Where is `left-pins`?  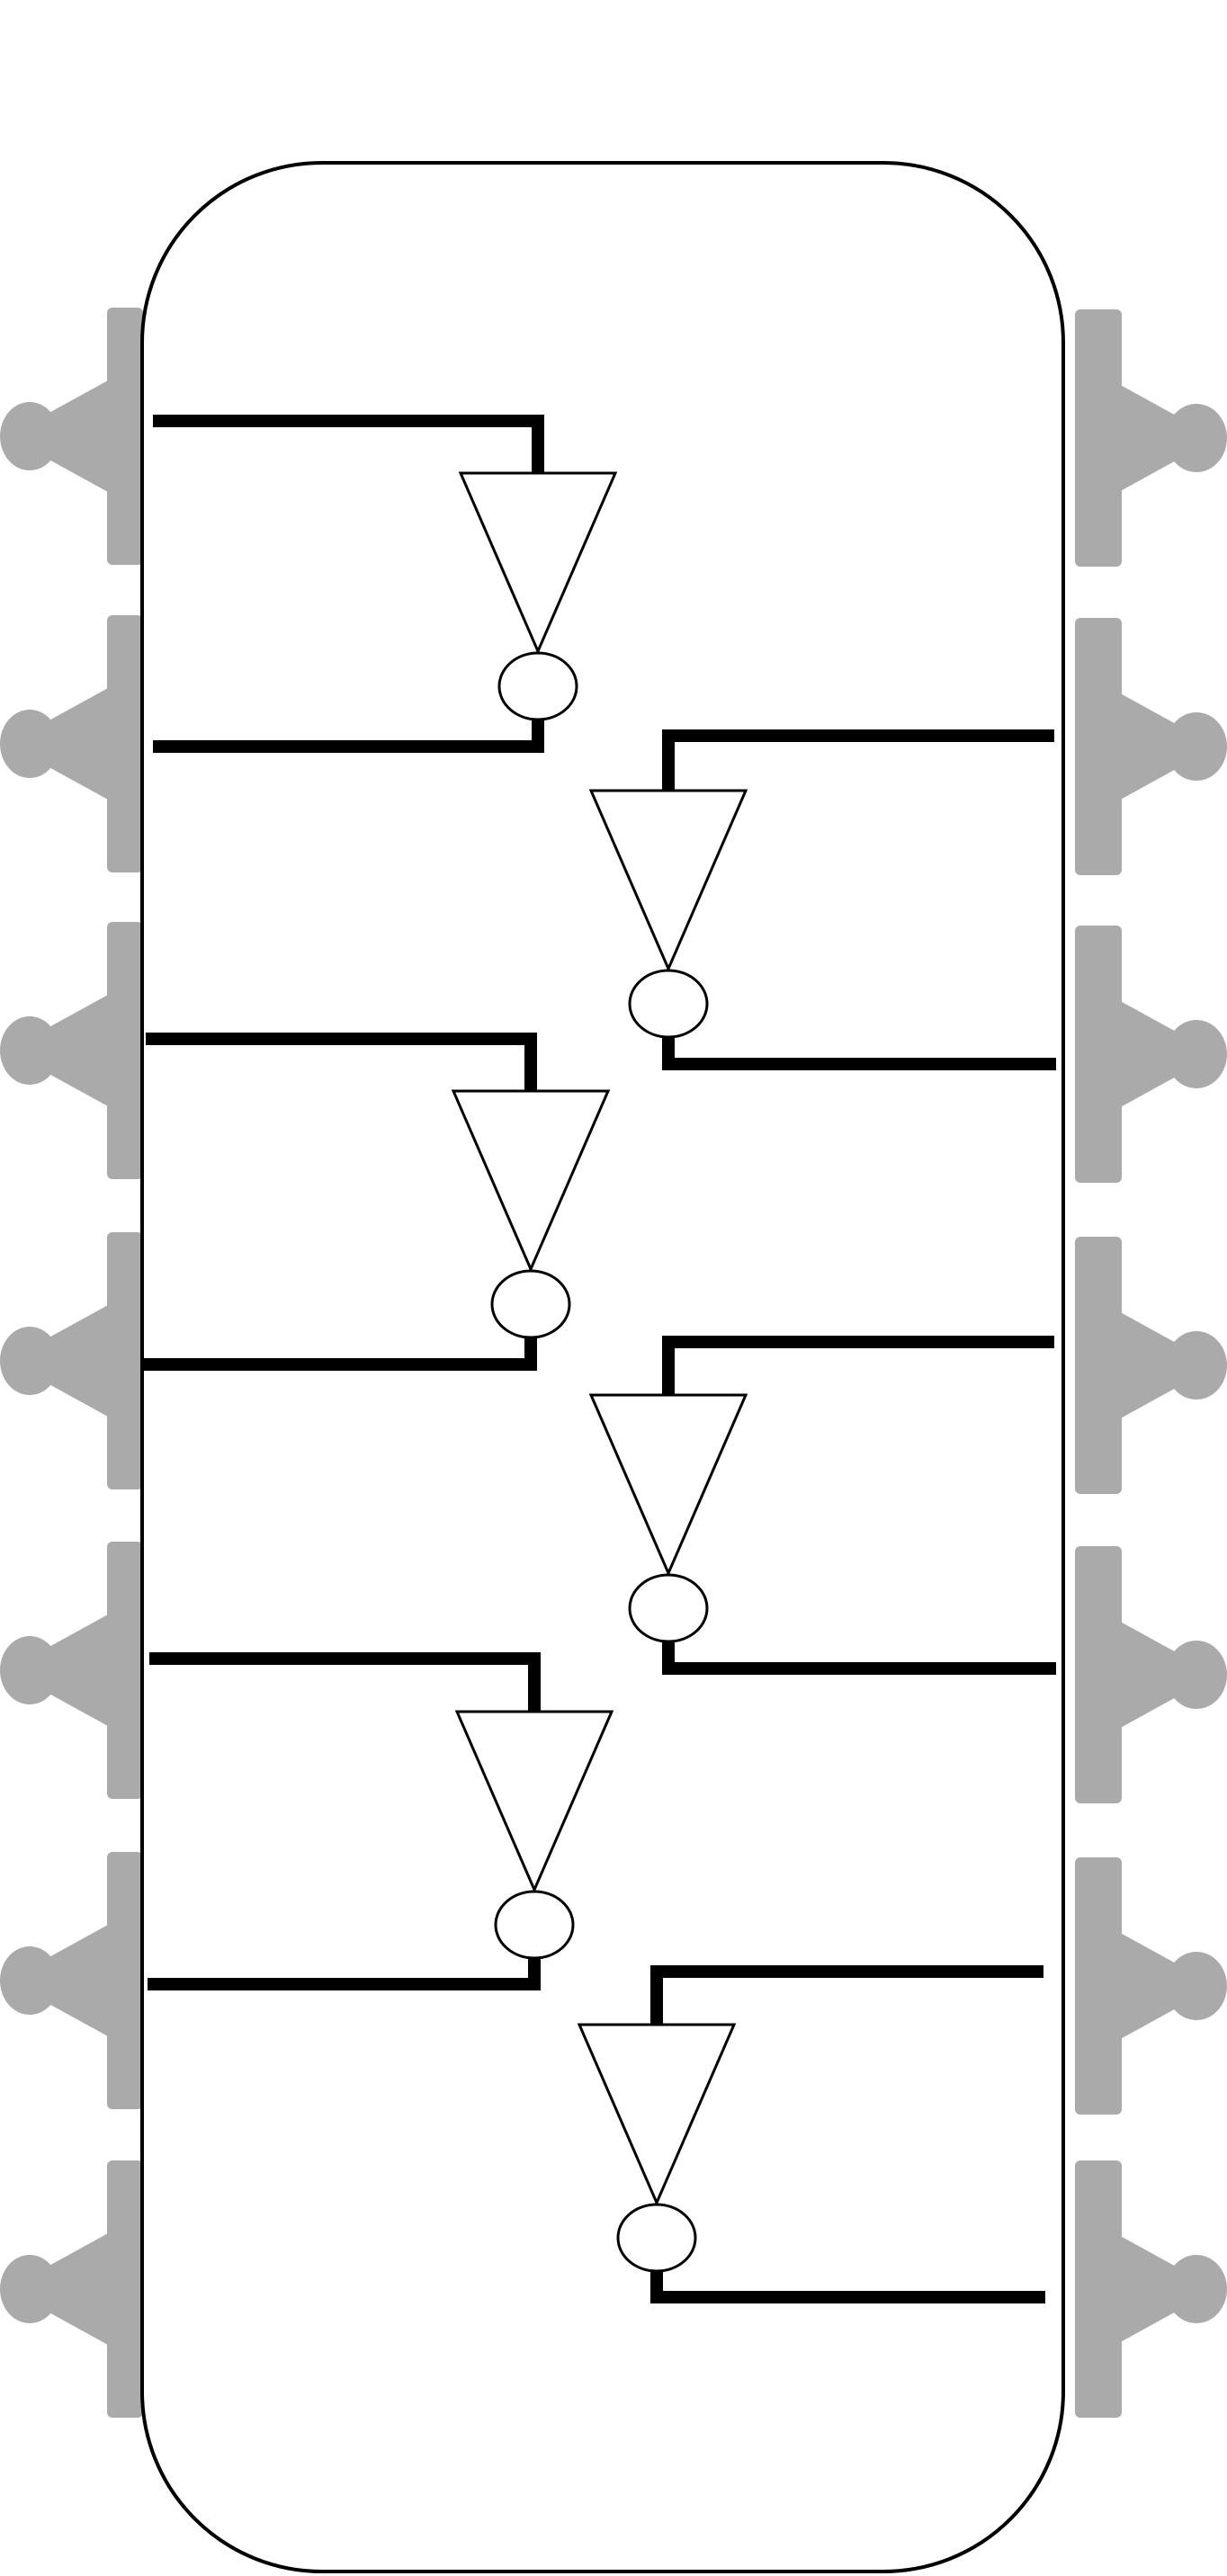 left-pins is located at coordinates (71, 1363).